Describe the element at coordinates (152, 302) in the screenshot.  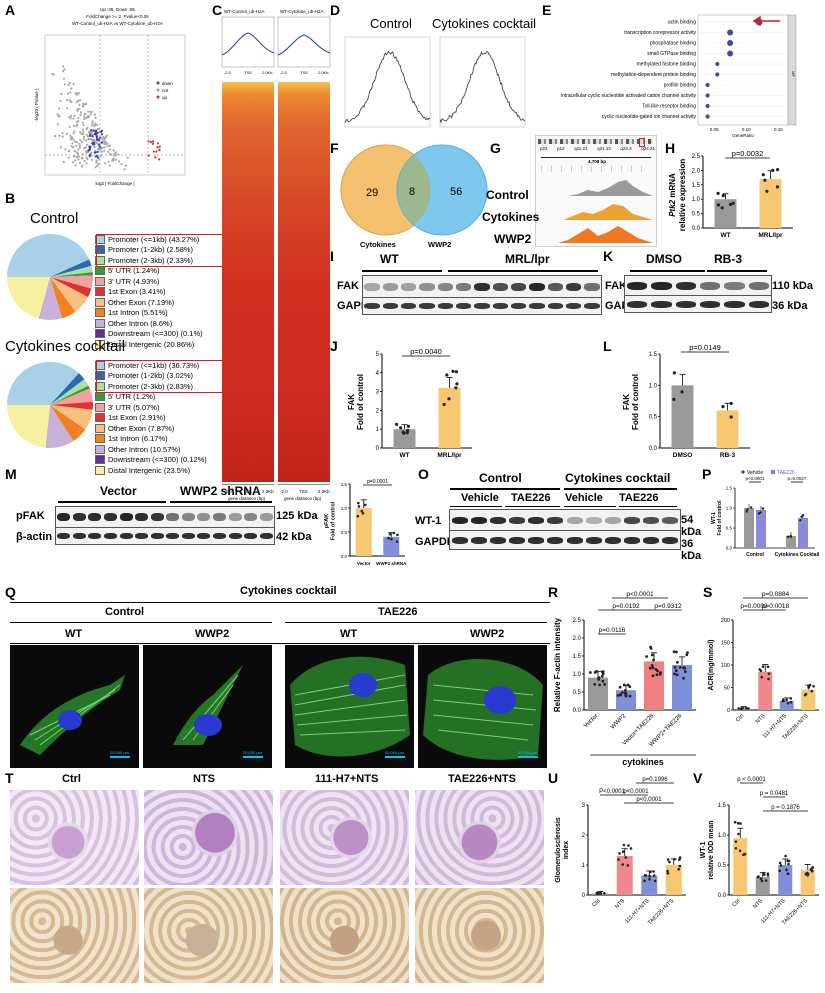
I see `legend-entry: Other Exon (7.19%)` at that location.